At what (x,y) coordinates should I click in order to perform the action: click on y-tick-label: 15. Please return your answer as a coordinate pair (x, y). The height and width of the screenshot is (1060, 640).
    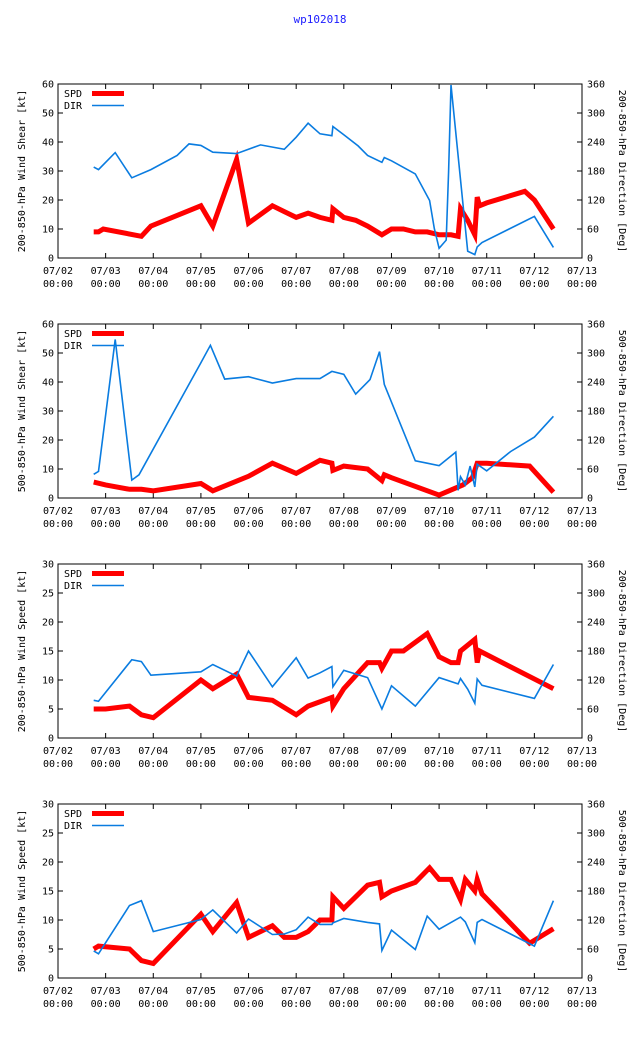
    Looking at the image, I should click on (48, 652).